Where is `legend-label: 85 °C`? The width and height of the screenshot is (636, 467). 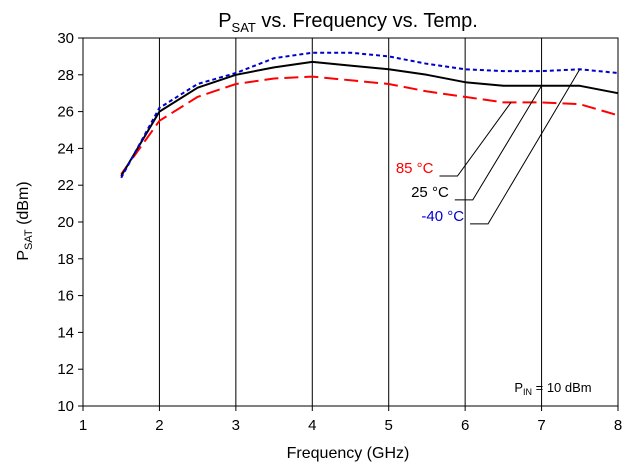
legend-label: 85 °C is located at coordinates (415, 168).